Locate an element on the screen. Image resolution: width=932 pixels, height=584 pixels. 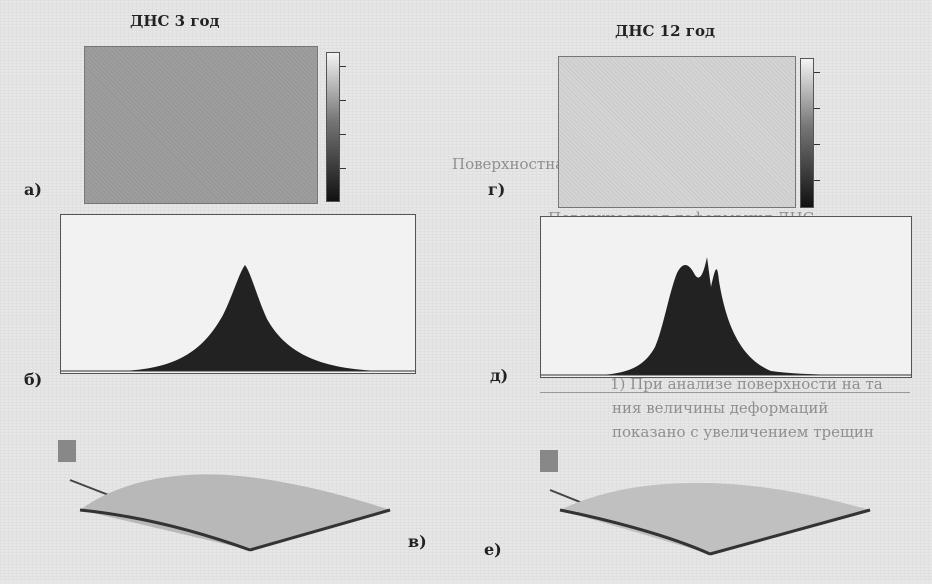
label-d: д) is located at coordinates (499, 375).